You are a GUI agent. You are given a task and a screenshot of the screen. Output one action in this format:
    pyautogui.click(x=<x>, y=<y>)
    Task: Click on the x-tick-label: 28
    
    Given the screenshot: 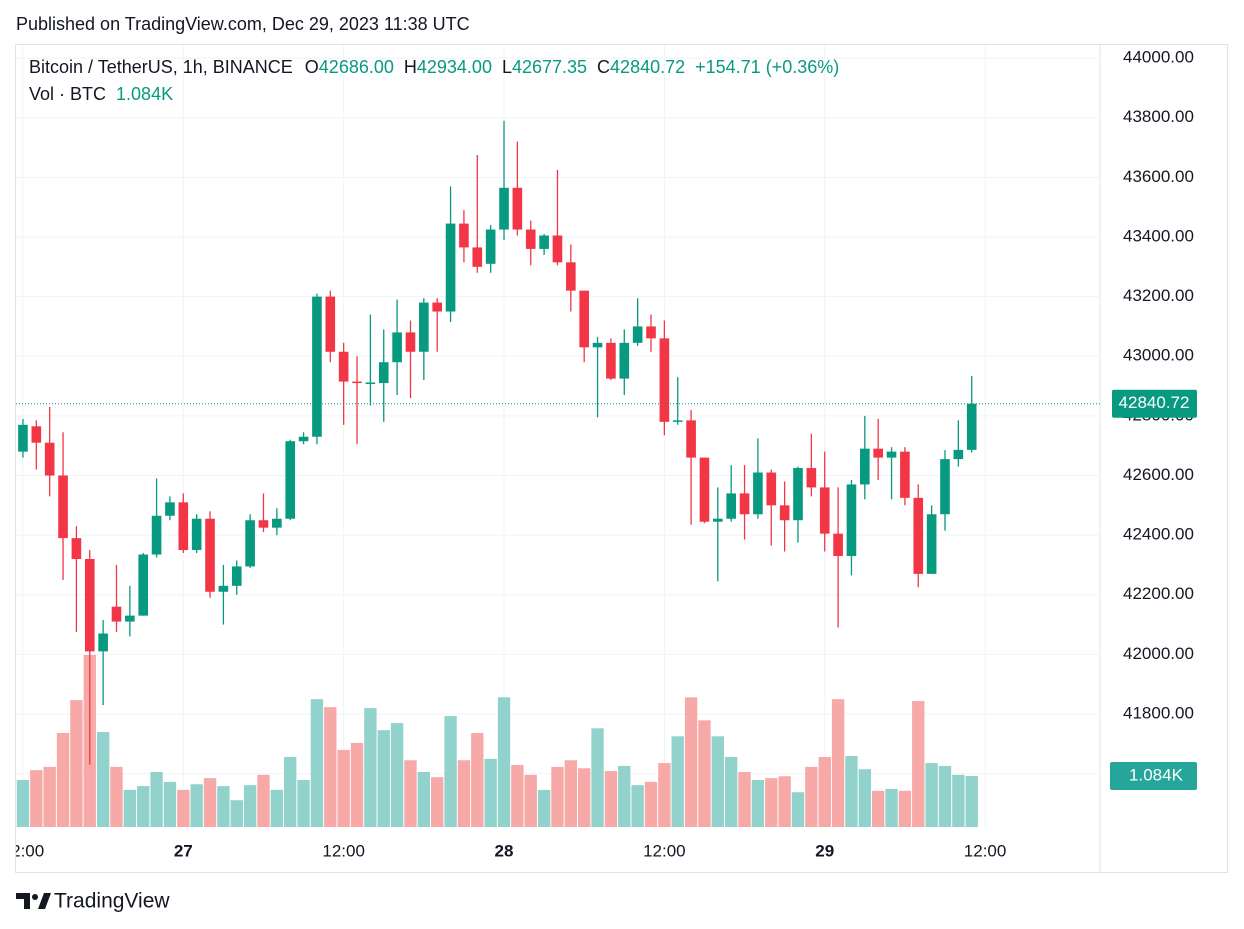 What is the action you would take?
    pyautogui.click(x=504, y=850)
    